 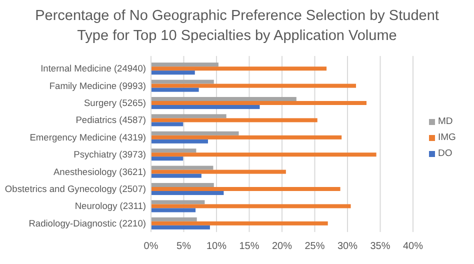 What do you see at coordinates (151, 246) in the screenshot?
I see `x-tick-label: 0%` at bounding box center [151, 246].